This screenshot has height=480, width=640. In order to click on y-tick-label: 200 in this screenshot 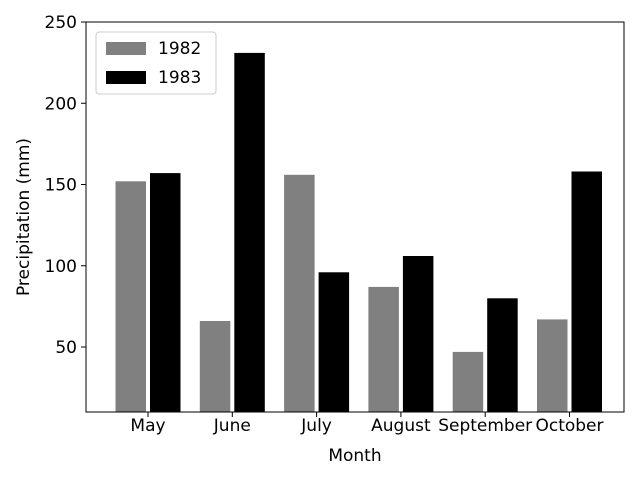, I will do `click(61, 104)`.